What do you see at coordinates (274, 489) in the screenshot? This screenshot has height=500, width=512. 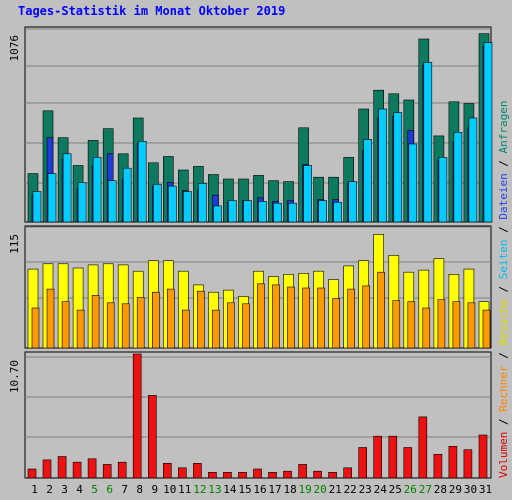 I see `x-tick-label-day-17: 17` at bounding box center [274, 489].